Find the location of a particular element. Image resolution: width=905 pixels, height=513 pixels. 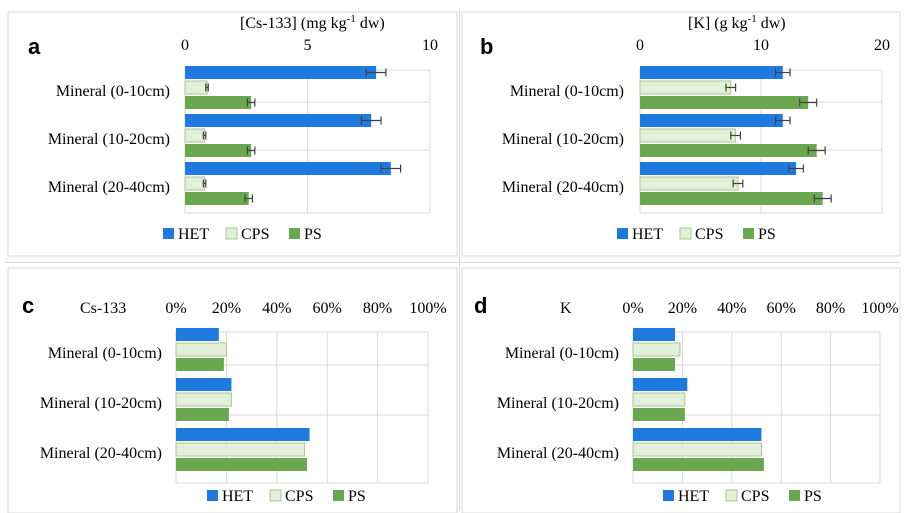

chart-title-main: [K] (g kg is located at coordinates (718, 23).